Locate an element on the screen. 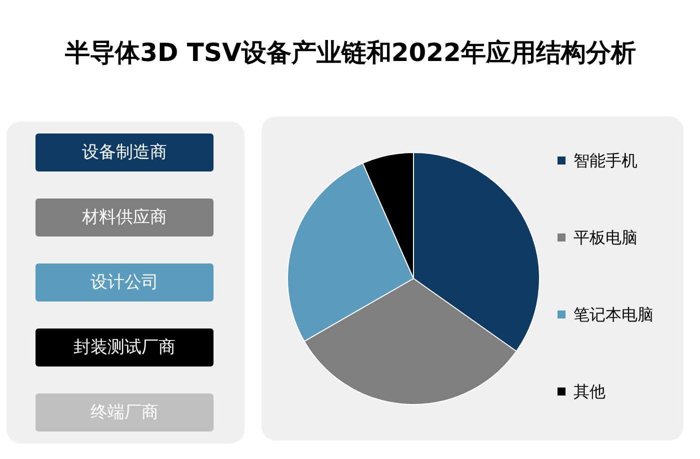  legend-label: 智能手机 is located at coordinates (606, 160).